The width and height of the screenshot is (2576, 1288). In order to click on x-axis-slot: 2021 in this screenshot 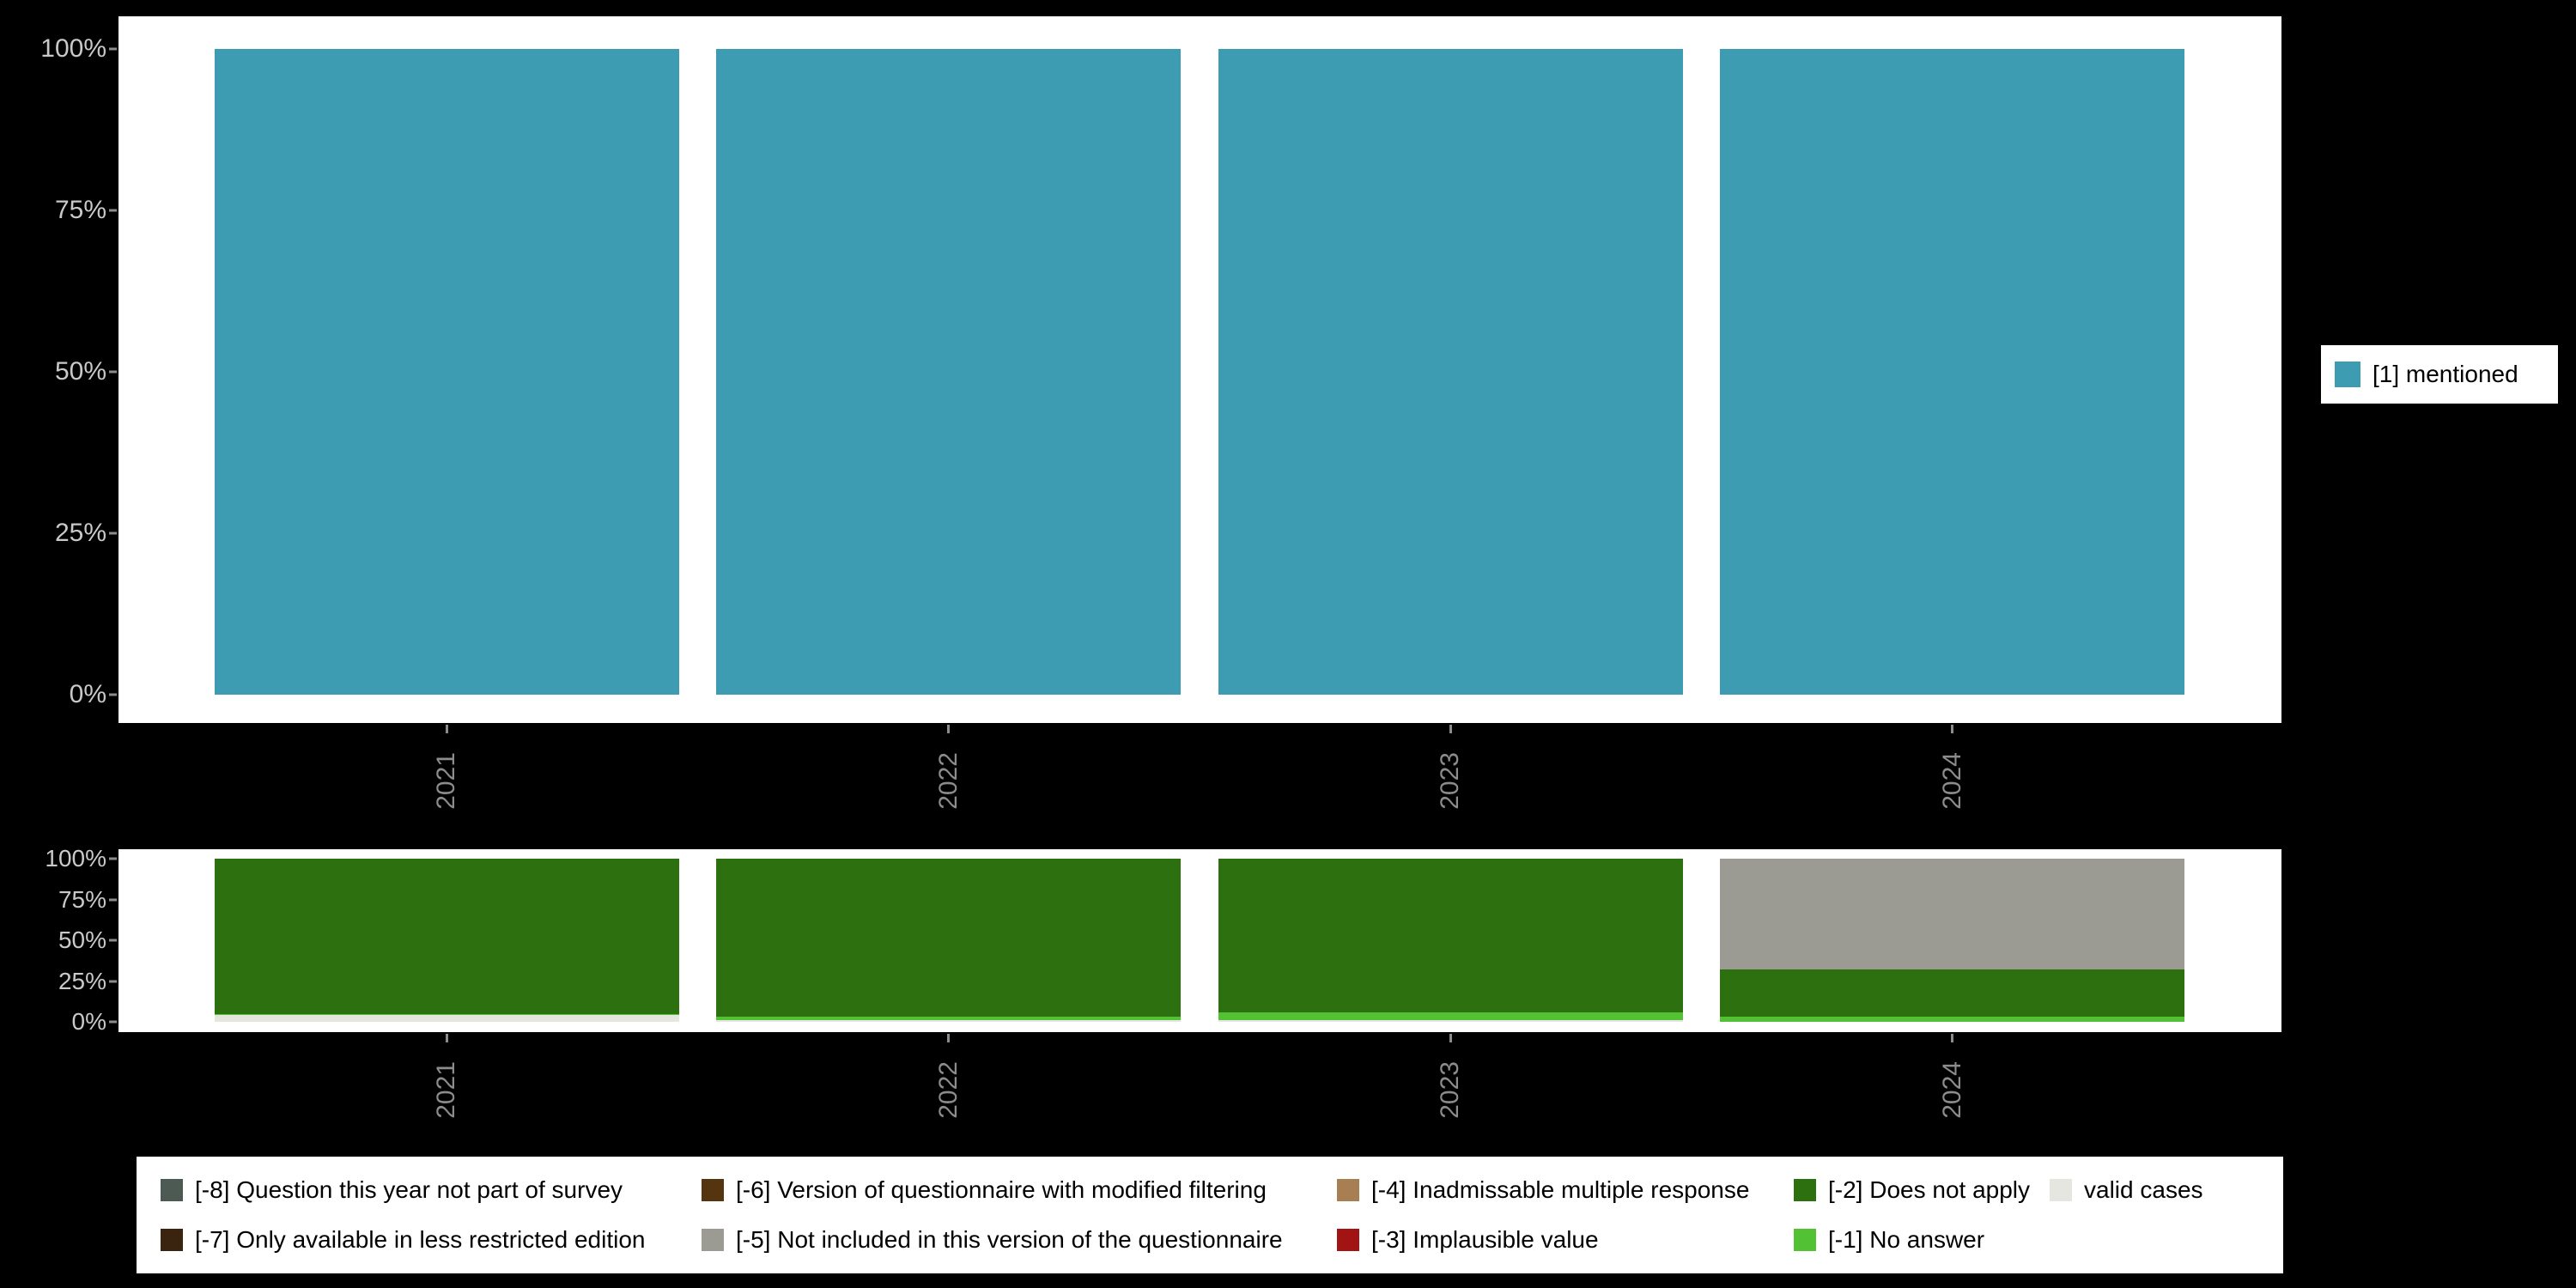, I will do `click(447, 1094)`.